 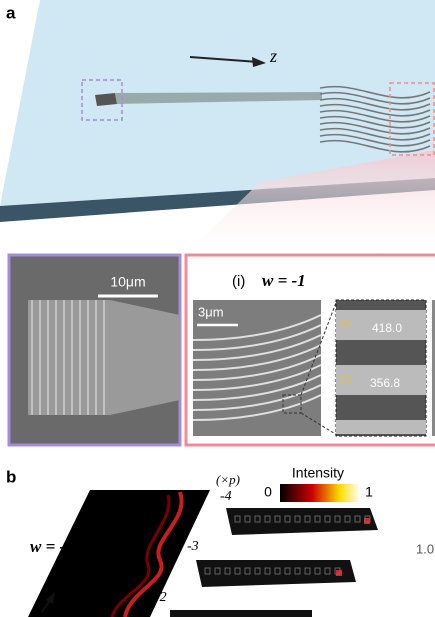 I want to click on width-label: 418.0, so click(x=387, y=328).